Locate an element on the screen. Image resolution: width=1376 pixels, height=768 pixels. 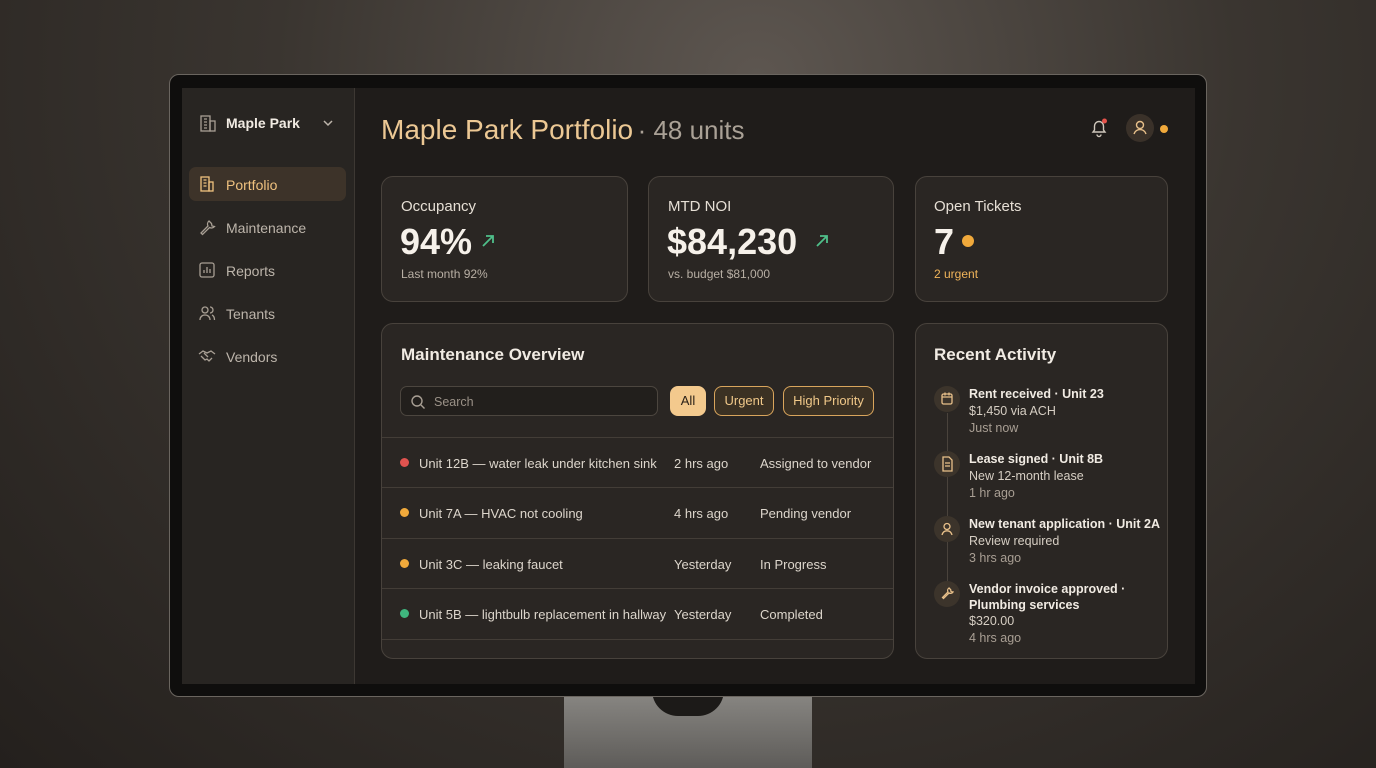
kpi-value: 7 is located at coordinates (944, 241).